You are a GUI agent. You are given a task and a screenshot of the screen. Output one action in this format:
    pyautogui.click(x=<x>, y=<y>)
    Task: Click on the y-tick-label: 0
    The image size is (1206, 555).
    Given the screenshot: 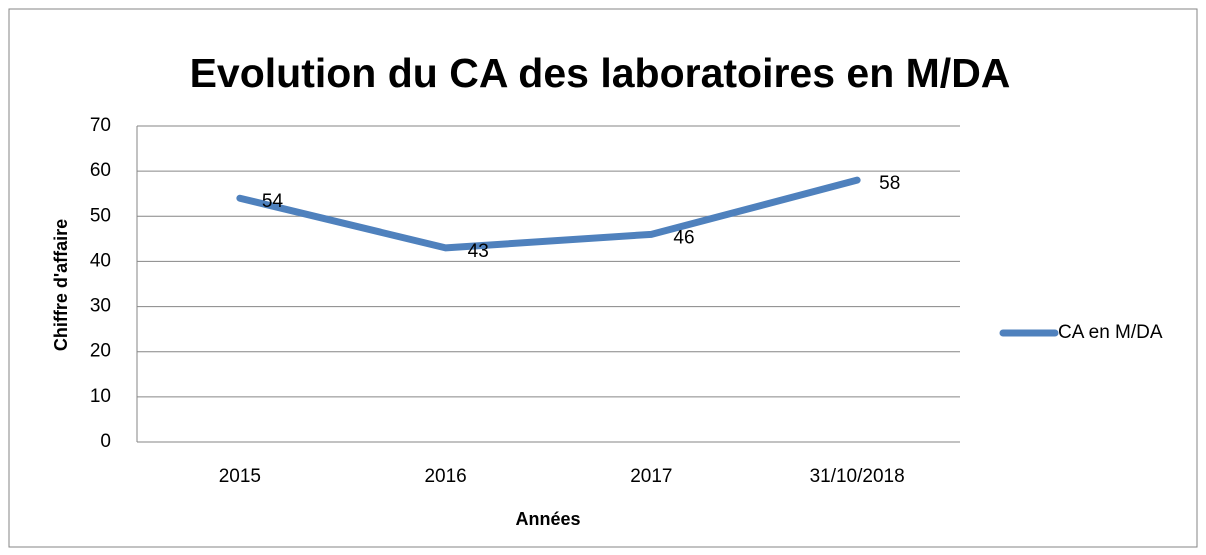 What is the action you would take?
    pyautogui.click(x=105, y=441)
    